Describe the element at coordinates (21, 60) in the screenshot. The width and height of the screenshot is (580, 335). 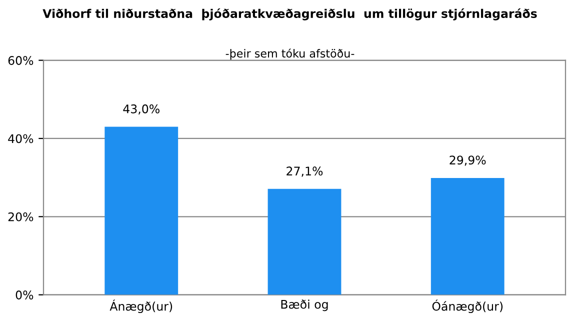
I see `y-tick-label: 60%` at that location.